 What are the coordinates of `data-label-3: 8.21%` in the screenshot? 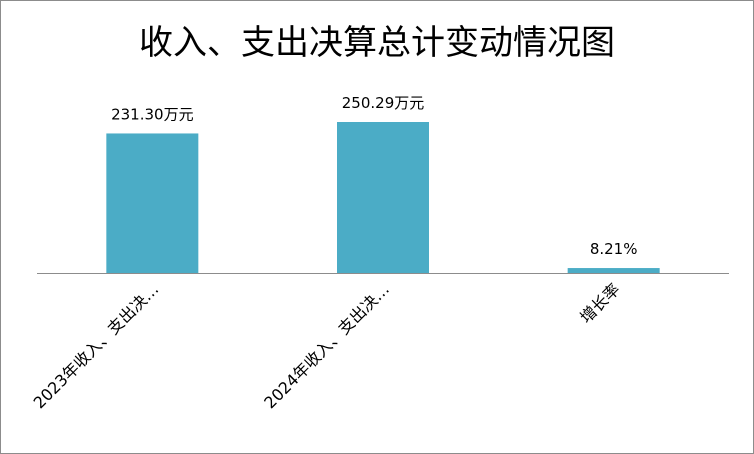 It's located at (614, 249).